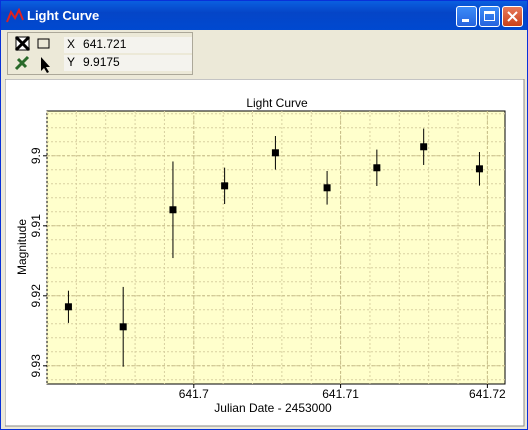  I want to click on y-axis-label: Magnitude, so click(22, 247).